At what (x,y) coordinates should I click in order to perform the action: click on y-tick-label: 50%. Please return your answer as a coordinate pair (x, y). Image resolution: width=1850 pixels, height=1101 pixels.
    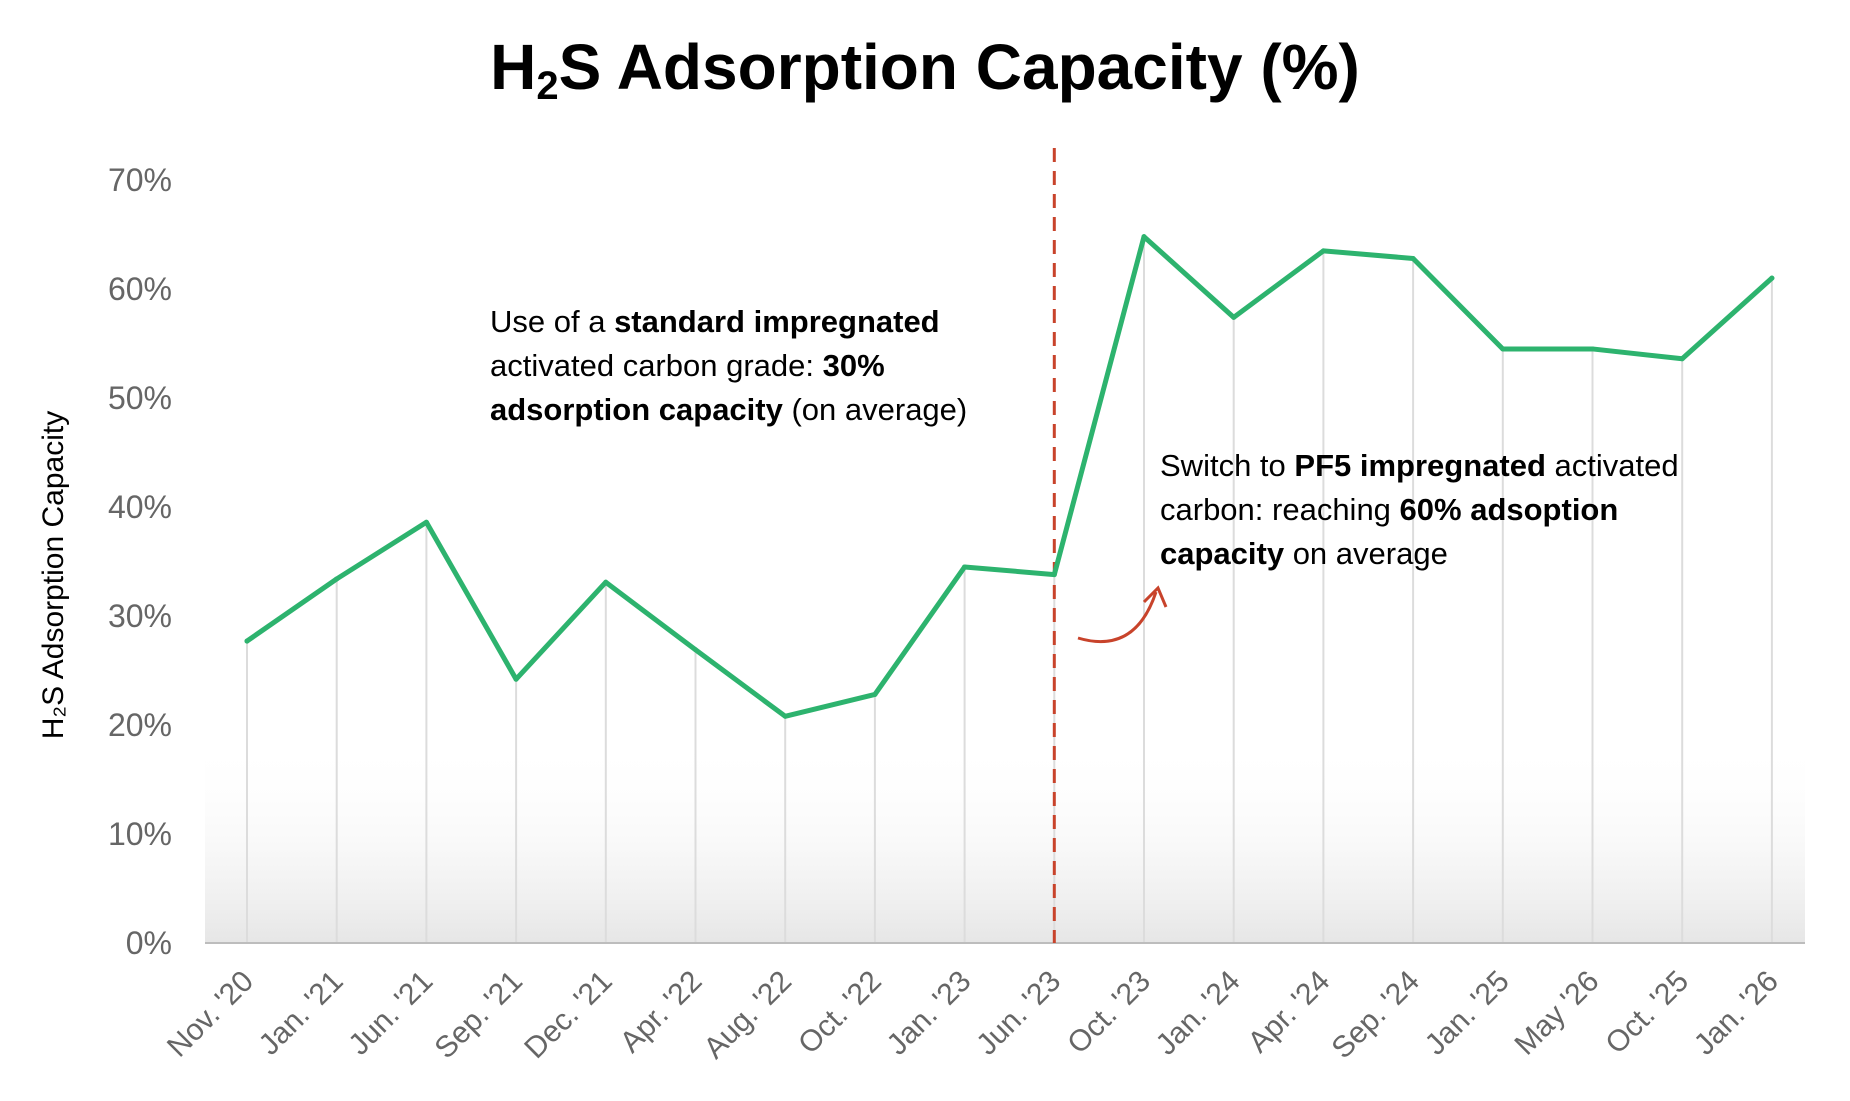
    Looking at the image, I should click on (140, 398).